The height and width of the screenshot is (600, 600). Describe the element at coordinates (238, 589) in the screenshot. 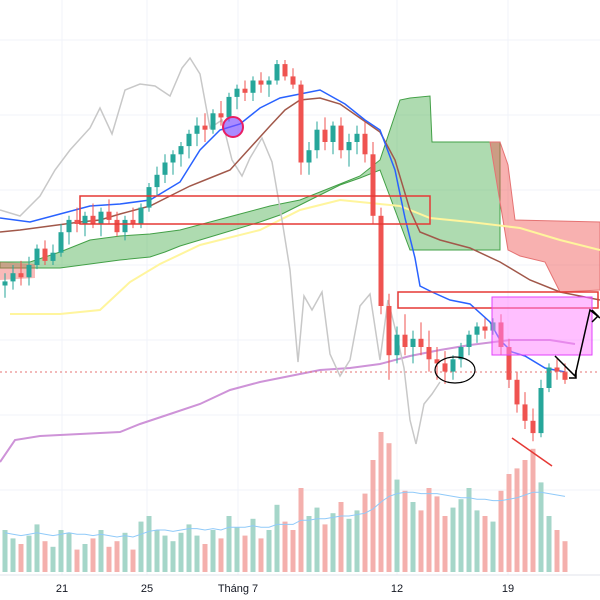

I see `x-tick-label-thang-7: Tháng 7` at that location.